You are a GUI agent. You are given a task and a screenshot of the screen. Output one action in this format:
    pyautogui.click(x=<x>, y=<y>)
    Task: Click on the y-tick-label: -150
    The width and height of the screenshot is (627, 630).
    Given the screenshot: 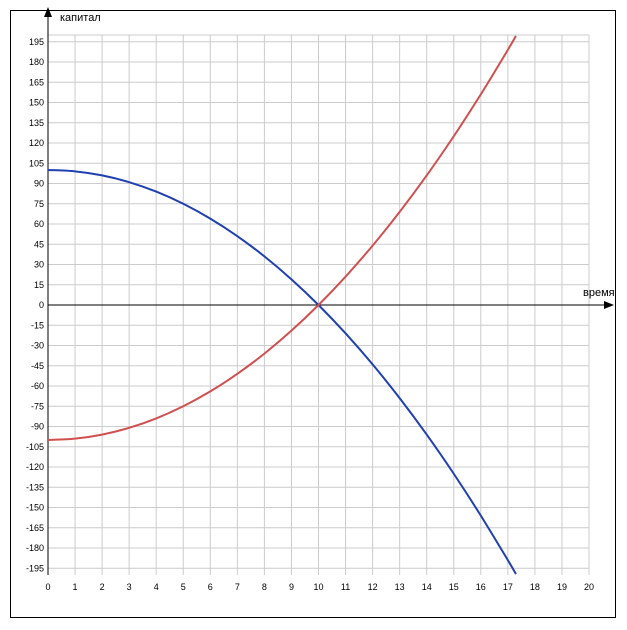 What is the action you would take?
    pyautogui.click(x=35, y=508)
    